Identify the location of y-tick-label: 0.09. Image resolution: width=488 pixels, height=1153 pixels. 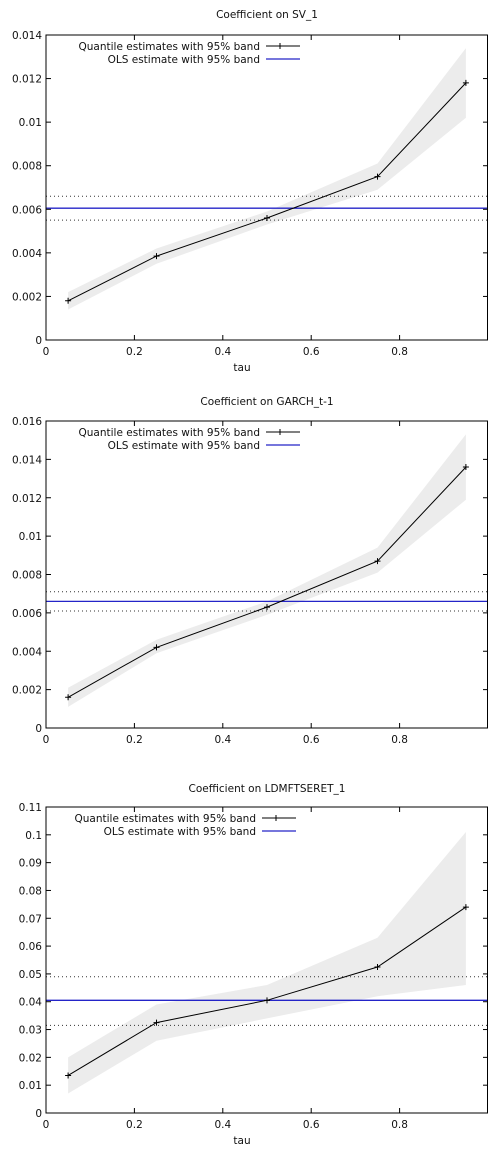
(30, 864).